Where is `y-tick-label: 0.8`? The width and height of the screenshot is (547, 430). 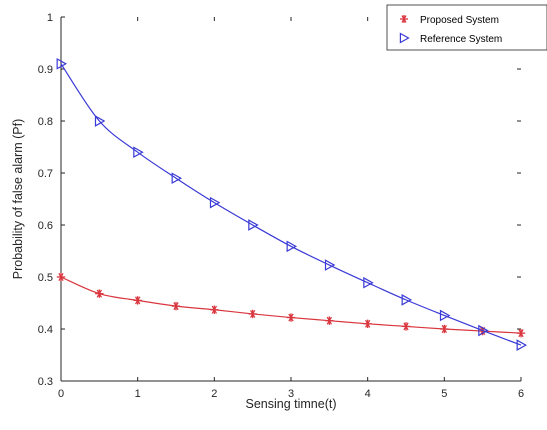
y-tick-label: 0.8 is located at coordinates (45, 122).